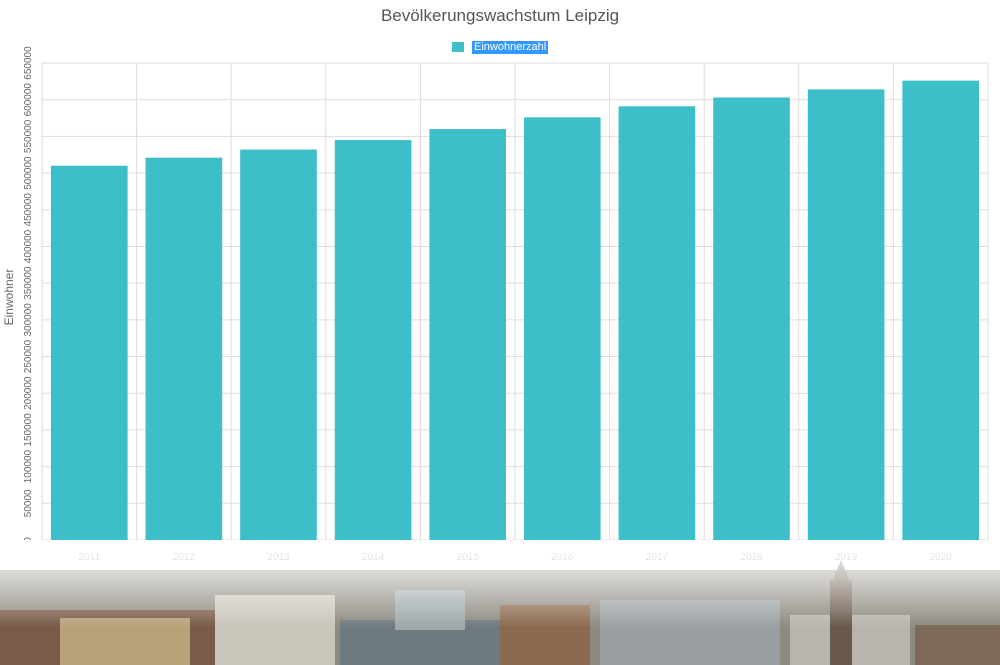 The image size is (1000, 665). Describe the element at coordinates (28, 540) in the screenshot. I see `y-tick-label: 0` at that location.